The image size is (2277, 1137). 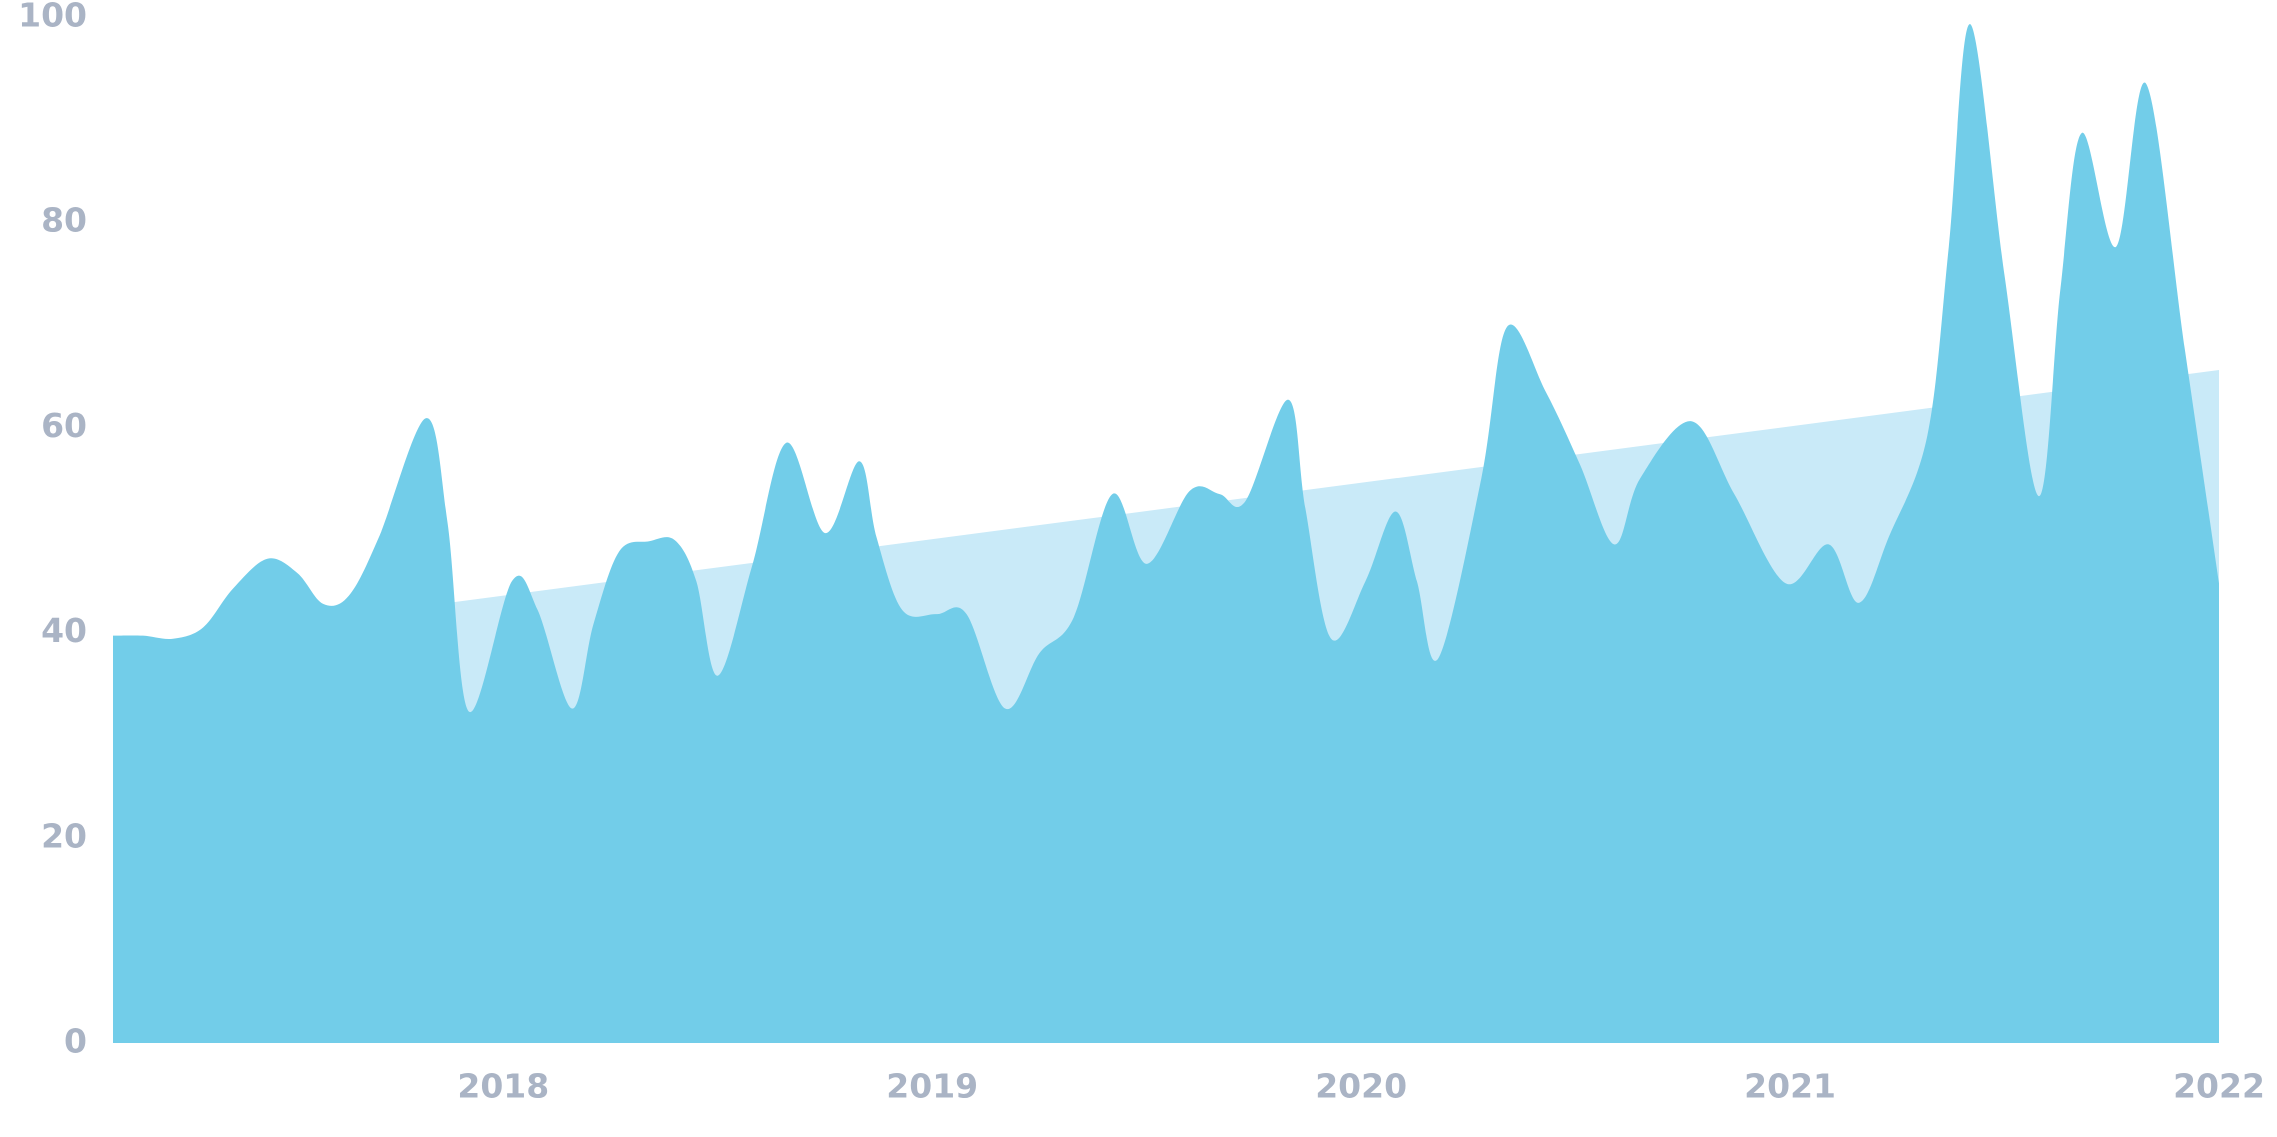 What do you see at coordinates (1790, 1086) in the screenshot?
I see `x-tick-label: 2021` at bounding box center [1790, 1086].